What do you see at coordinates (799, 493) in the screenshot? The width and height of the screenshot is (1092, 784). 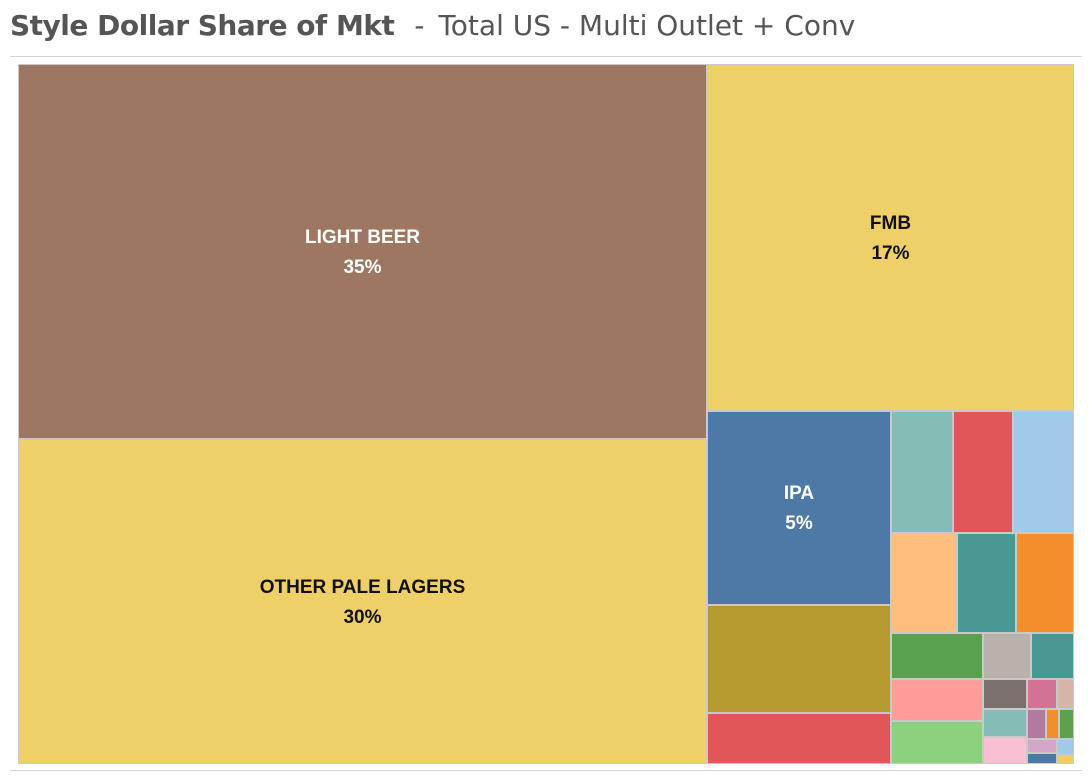 I see `tile-label: IPA` at bounding box center [799, 493].